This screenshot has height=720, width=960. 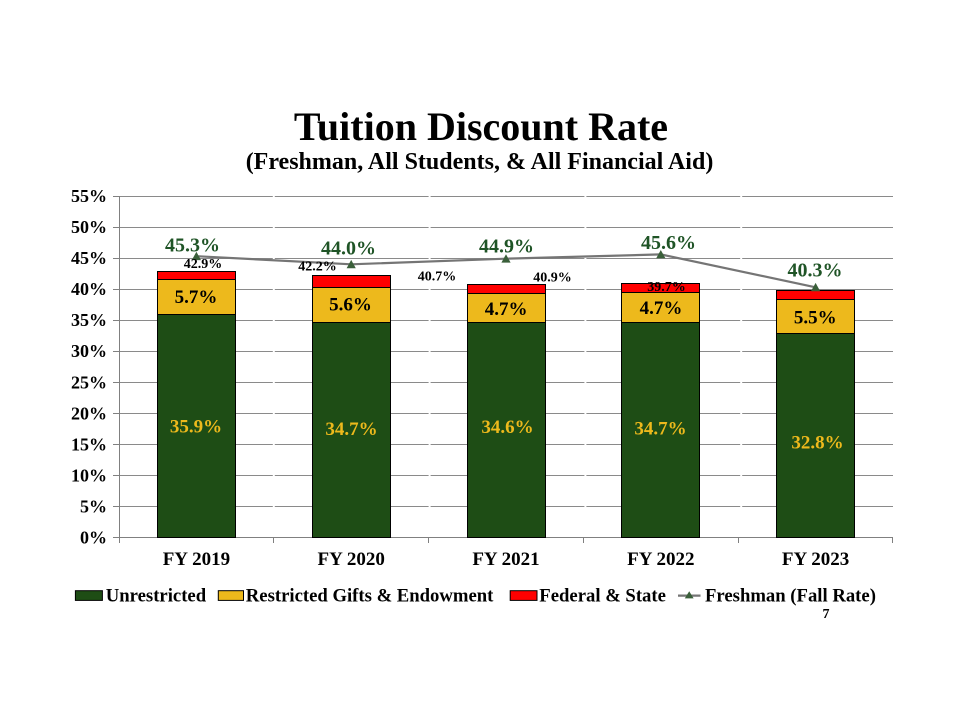 What do you see at coordinates (89, 320) in the screenshot?
I see `svg-text: 35%` at bounding box center [89, 320].